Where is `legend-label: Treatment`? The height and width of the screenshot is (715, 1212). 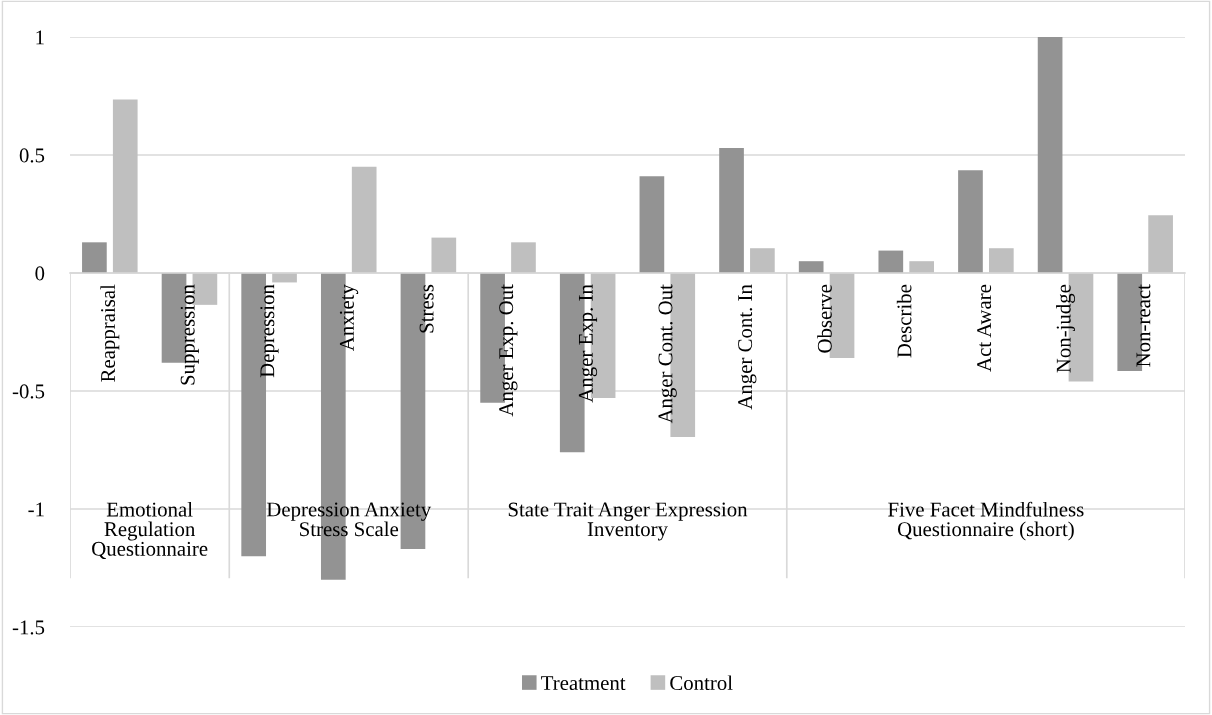
legend-label: Treatment is located at coordinates (583, 683).